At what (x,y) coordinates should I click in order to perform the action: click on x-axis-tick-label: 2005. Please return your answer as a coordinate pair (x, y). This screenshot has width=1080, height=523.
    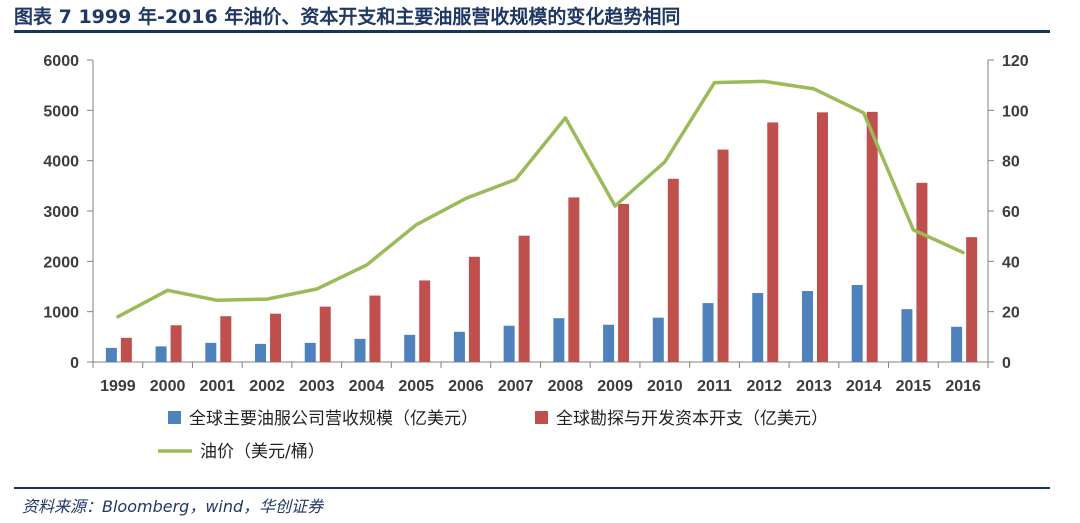
    Looking at the image, I should click on (416, 386).